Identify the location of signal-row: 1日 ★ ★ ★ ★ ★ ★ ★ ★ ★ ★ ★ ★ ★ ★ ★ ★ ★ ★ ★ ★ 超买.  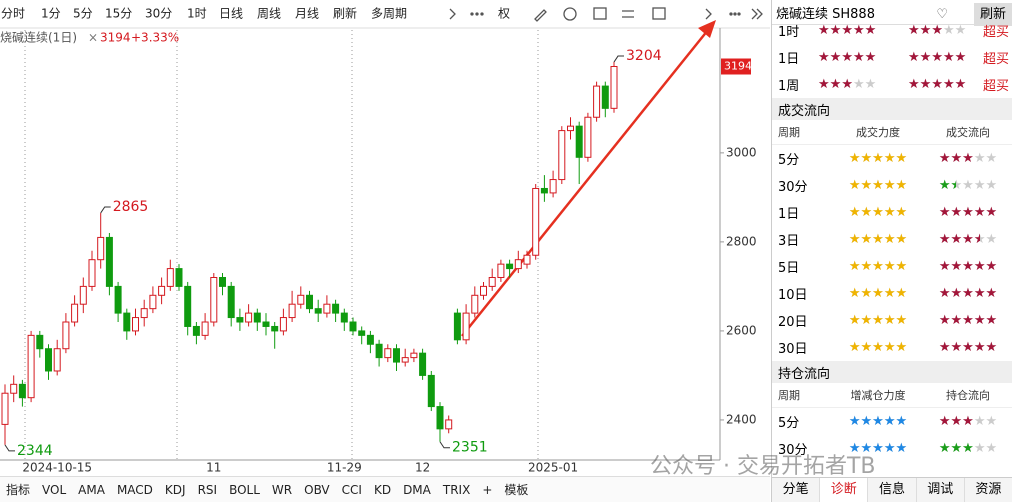
(892, 57).